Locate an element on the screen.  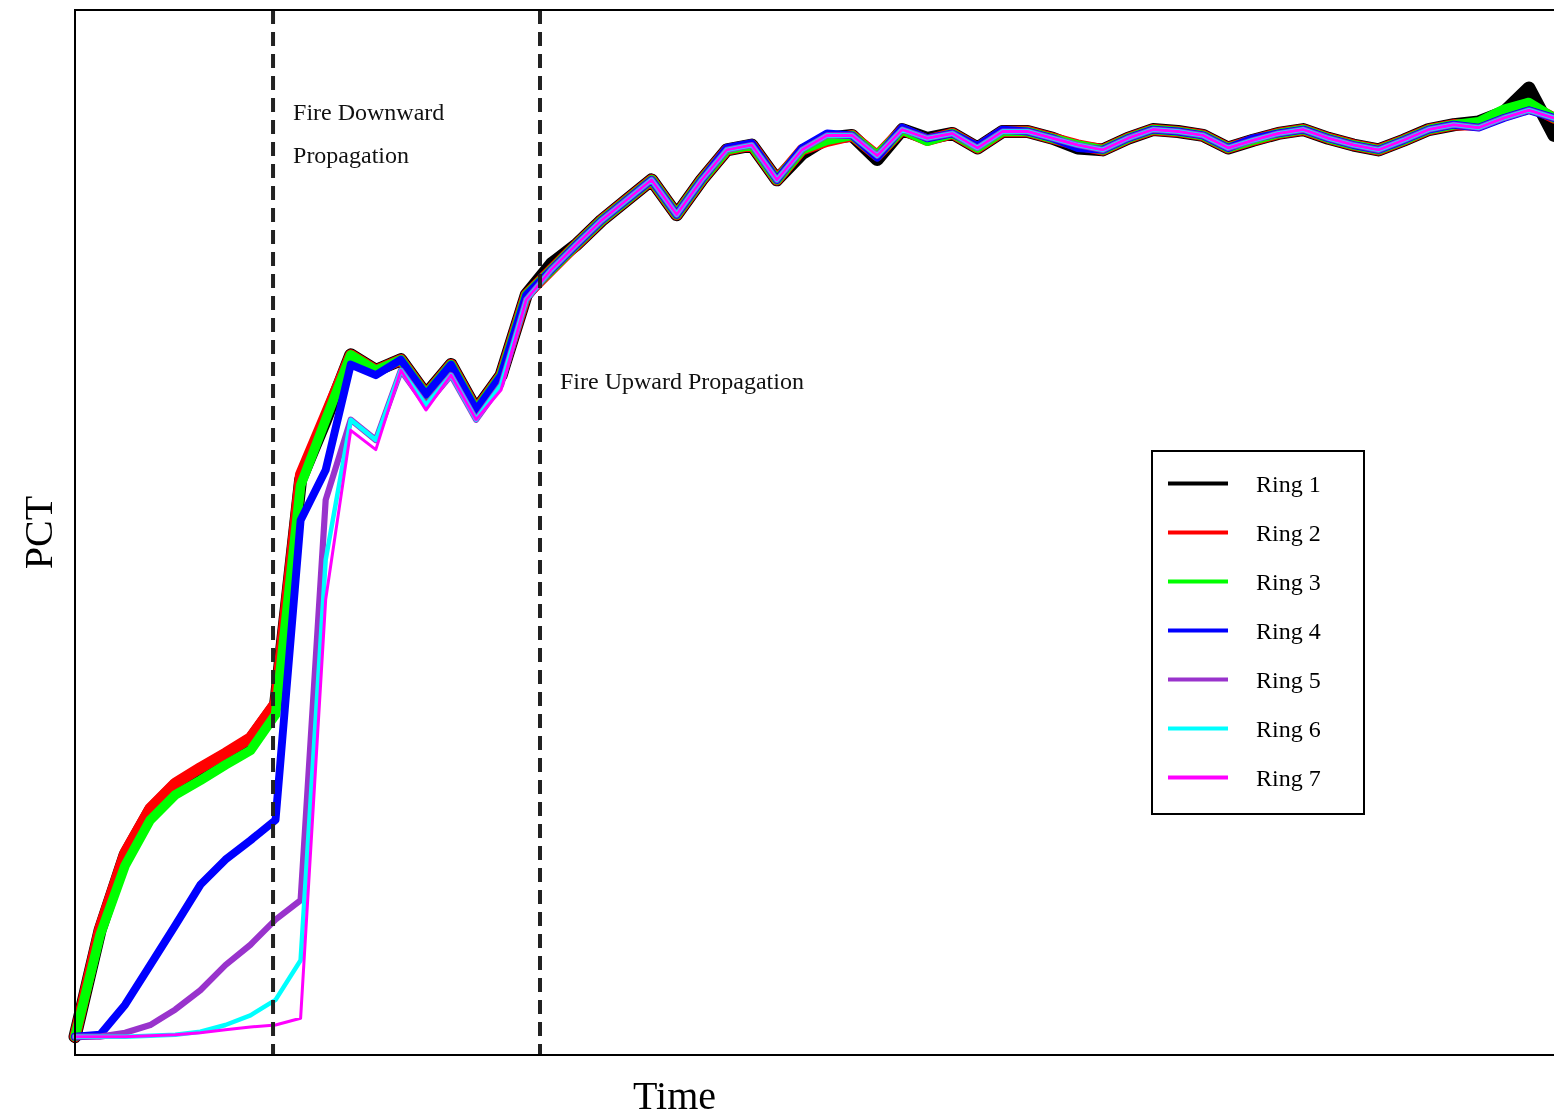
legend-label: Ring 1 is located at coordinates (1288, 483).